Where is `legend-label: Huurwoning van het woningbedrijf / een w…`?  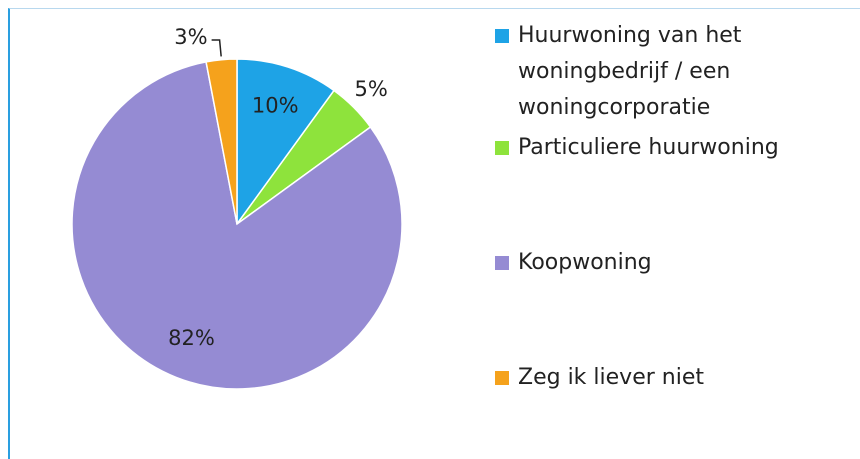
legend-label: Huurwoning van het woningbedrijf / een w… is located at coordinates (630, 71).